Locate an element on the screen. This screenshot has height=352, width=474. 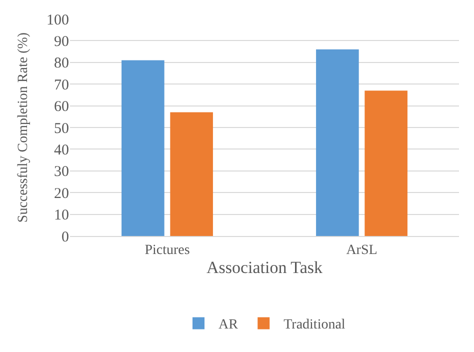
y-axis-title: Successfuly Completion Rate (%) is located at coordinates (24, 127).